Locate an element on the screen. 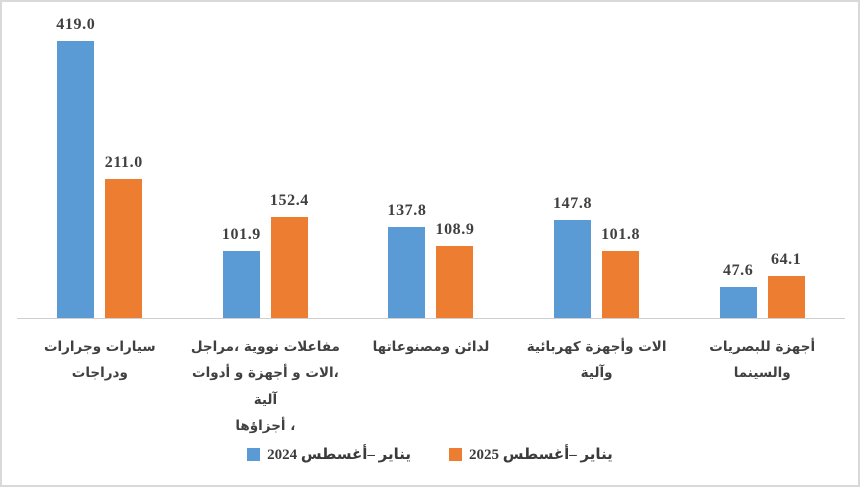 This screenshot has height=487, width=860. value-label: 108.9 is located at coordinates (455, 229).